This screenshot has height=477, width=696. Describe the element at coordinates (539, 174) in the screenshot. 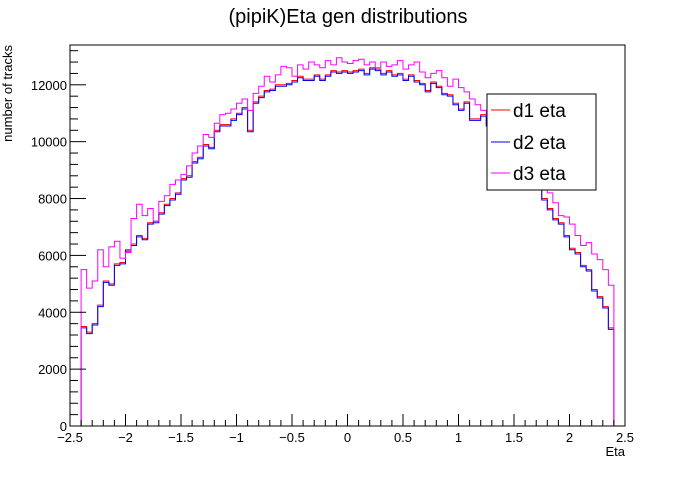

I see `legend-label-d3: d3 eta` at that location.